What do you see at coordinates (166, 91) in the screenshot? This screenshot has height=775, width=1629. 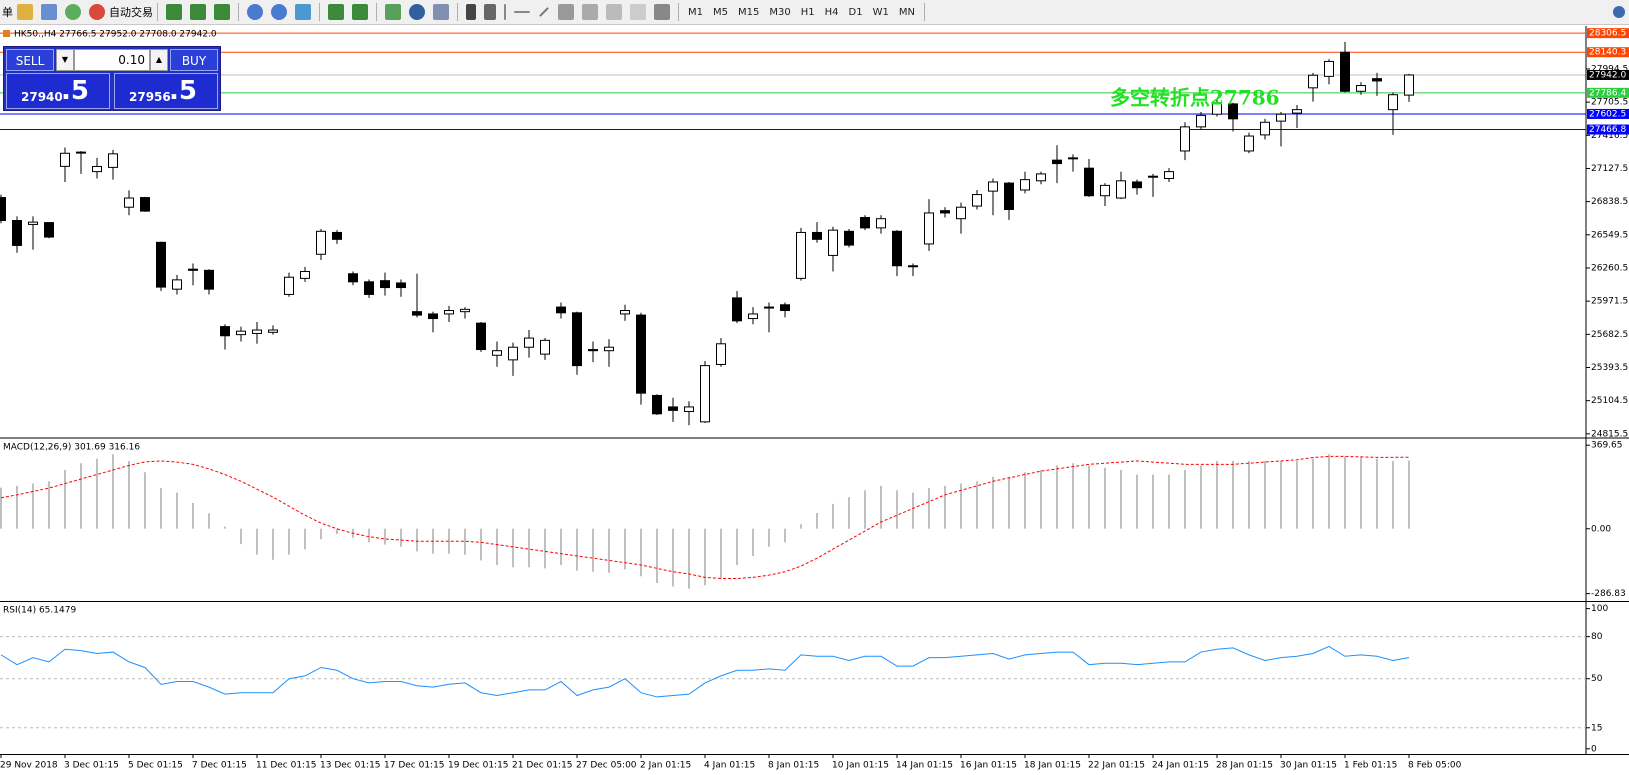 I see `buy-price: 27956 .5` at bounding box center [166, 91].